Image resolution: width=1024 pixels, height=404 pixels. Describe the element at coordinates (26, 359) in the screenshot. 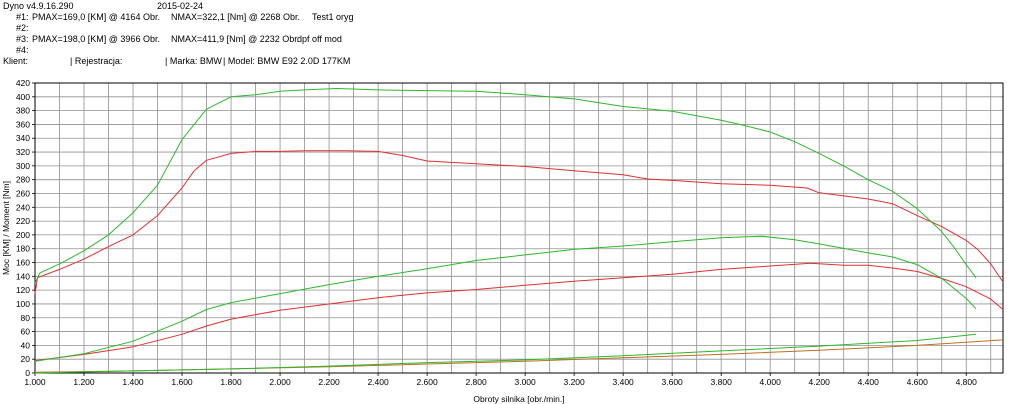

I see `y-tick-label: 20` at that location.